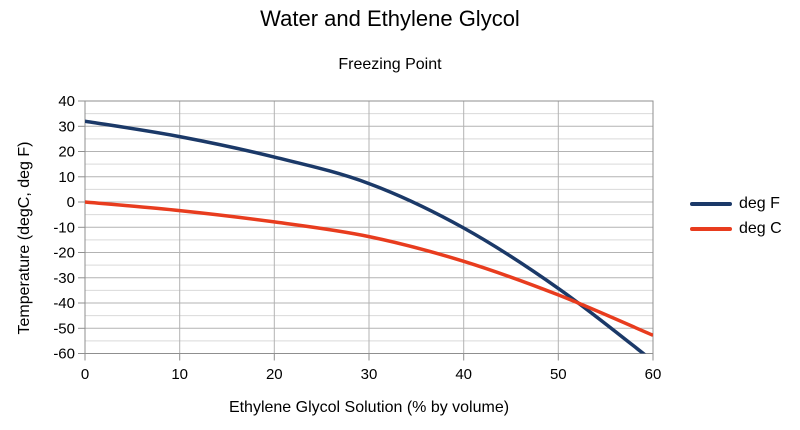  I want to click on y-tick-label: 0, so click(71, 202).